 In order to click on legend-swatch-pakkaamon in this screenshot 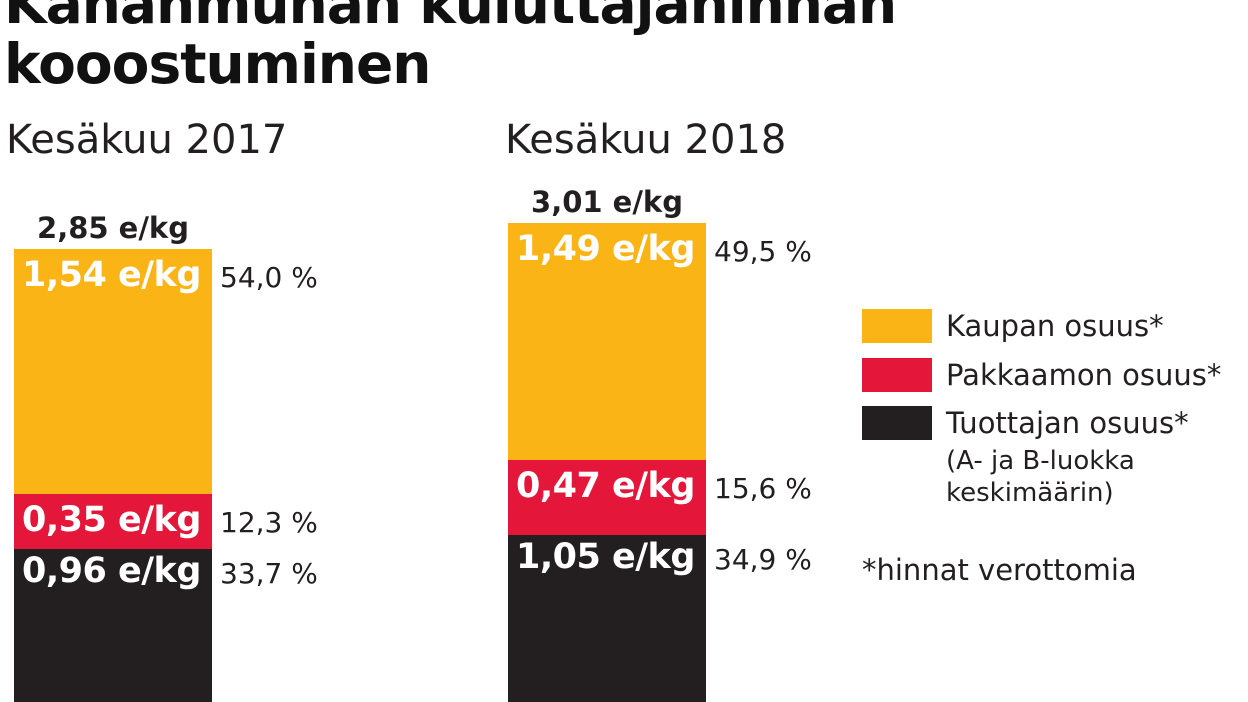, I will do `click(897, 375)`.